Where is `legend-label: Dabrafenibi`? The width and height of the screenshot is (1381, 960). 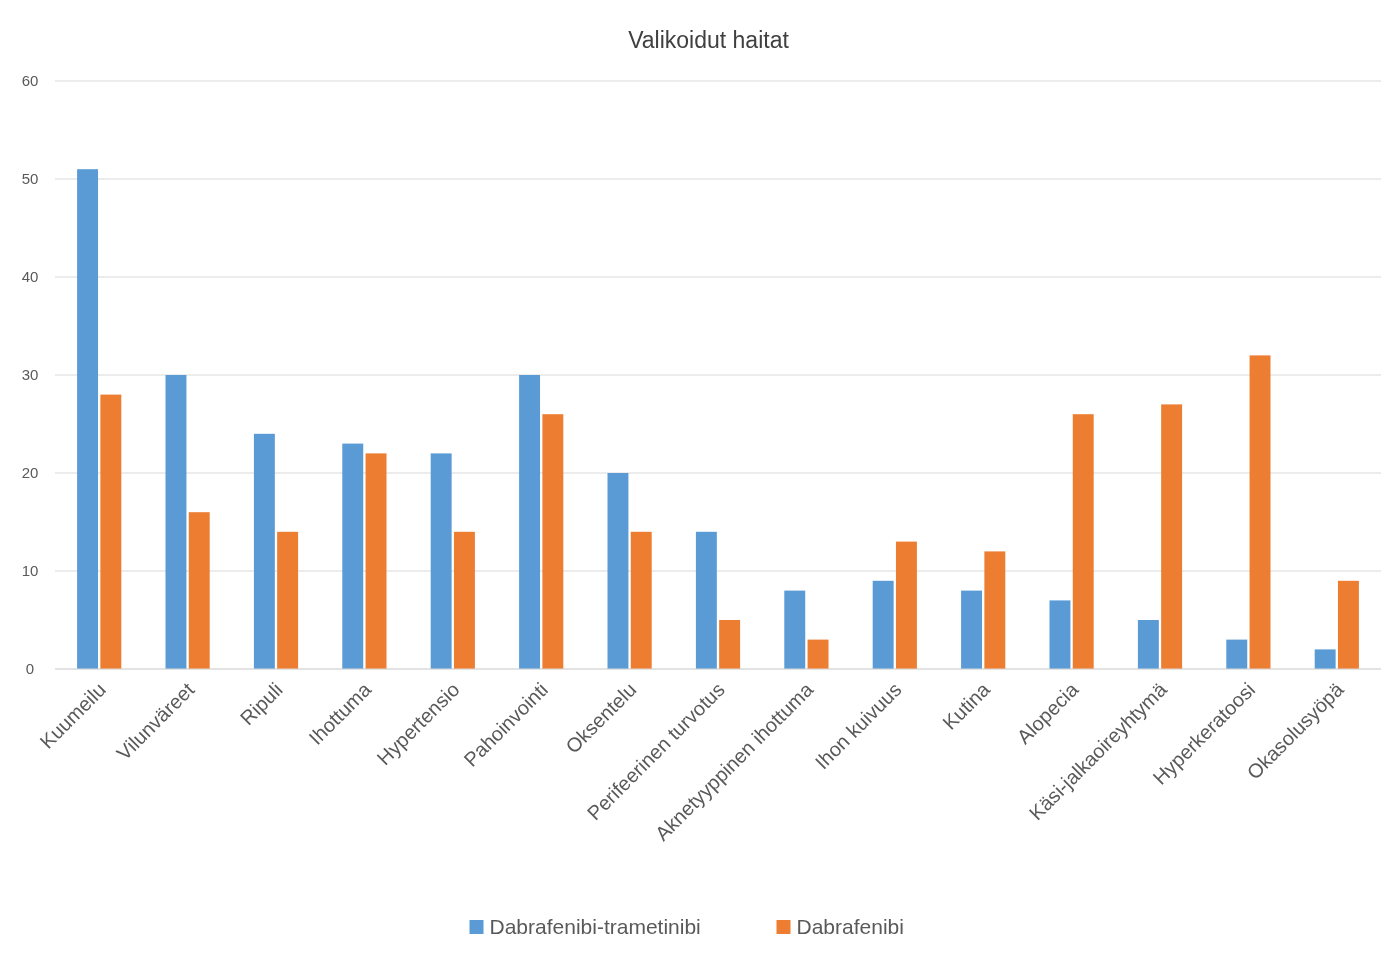
legend-label: Dabrafenibi is located at coordinates (850, 926).